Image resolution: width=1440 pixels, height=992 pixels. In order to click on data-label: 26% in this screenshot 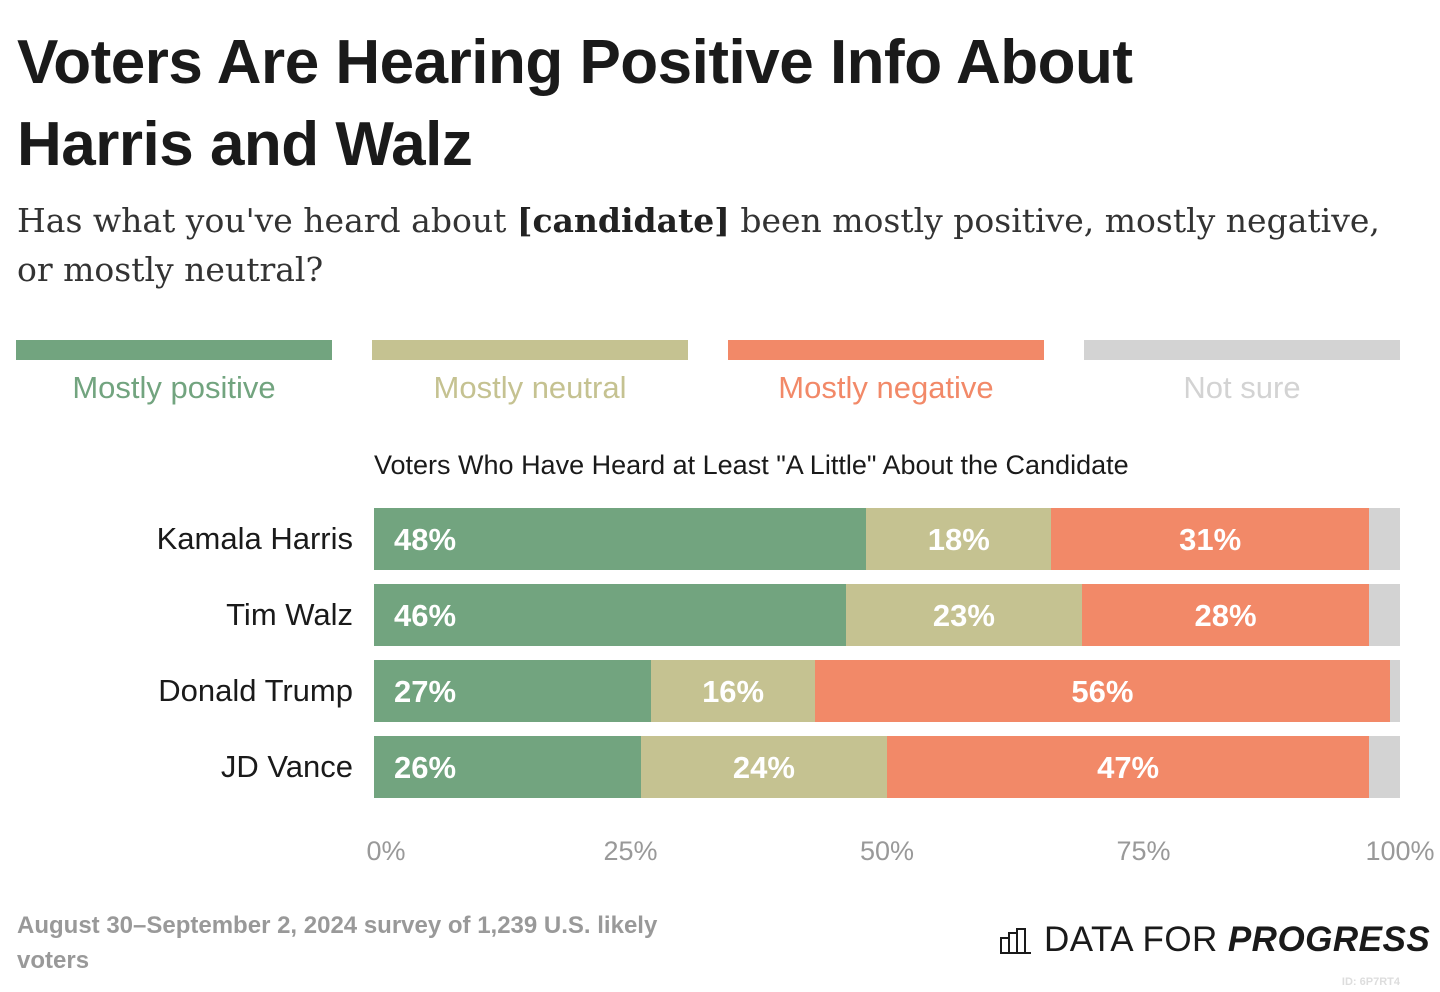, I will do `click(425, 767)`.